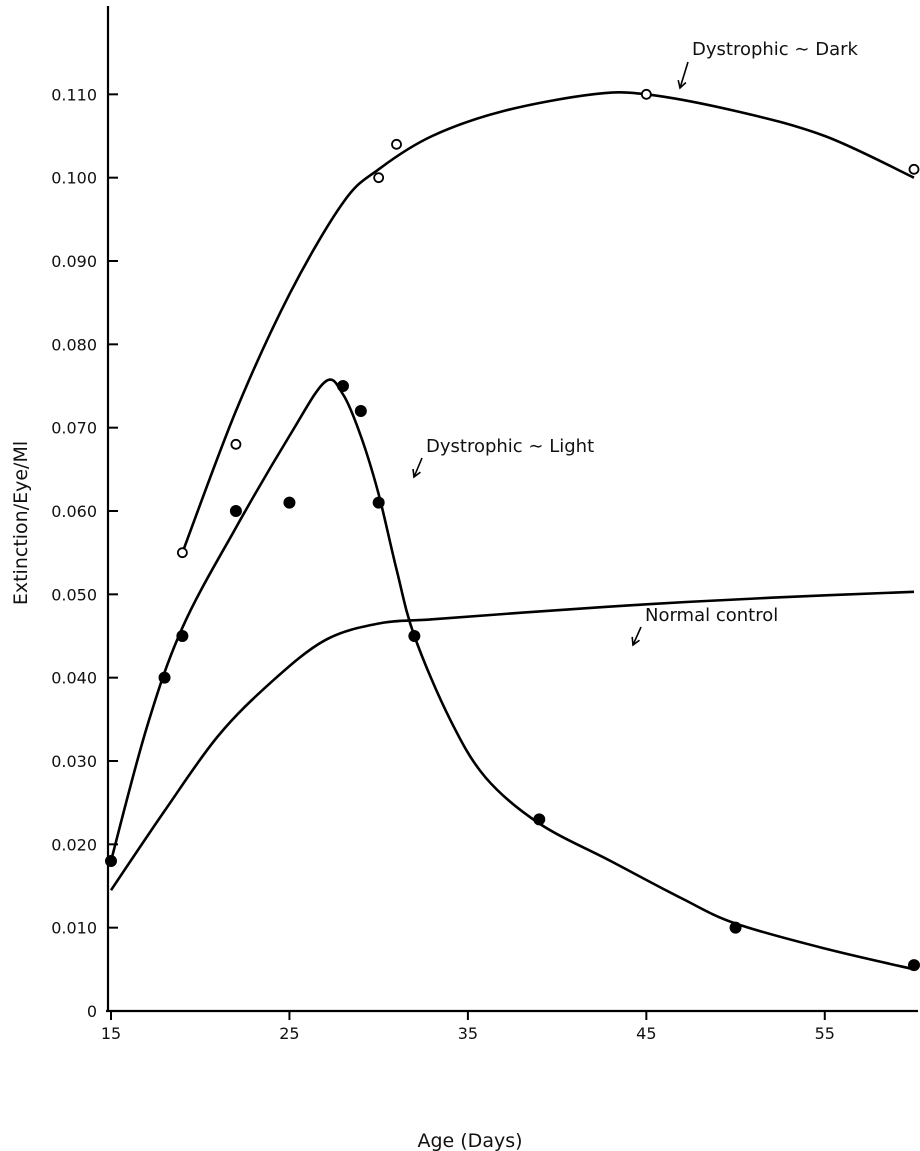 Image resolution: width=920 pixels, height=1151 pixels. Describe the element at coordinates (469, 1140) in the screenshot. I see `x-axis-title: Age (Days)` at that location.